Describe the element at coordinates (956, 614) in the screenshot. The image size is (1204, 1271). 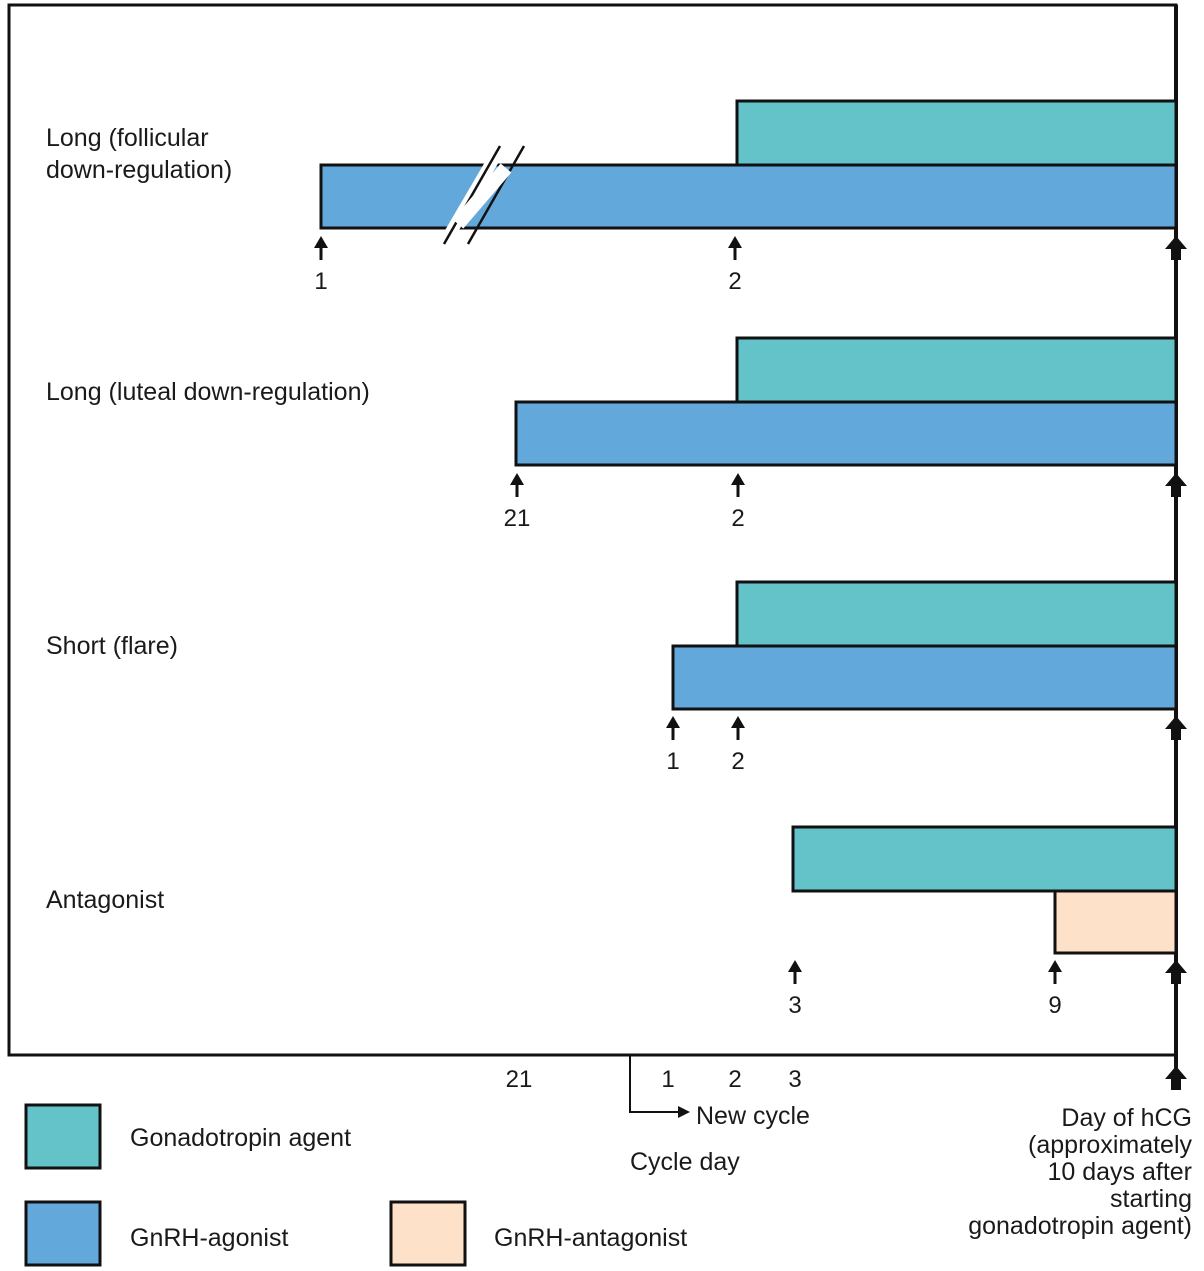
I see `gonadotropin-bar-short-flare` at that location.